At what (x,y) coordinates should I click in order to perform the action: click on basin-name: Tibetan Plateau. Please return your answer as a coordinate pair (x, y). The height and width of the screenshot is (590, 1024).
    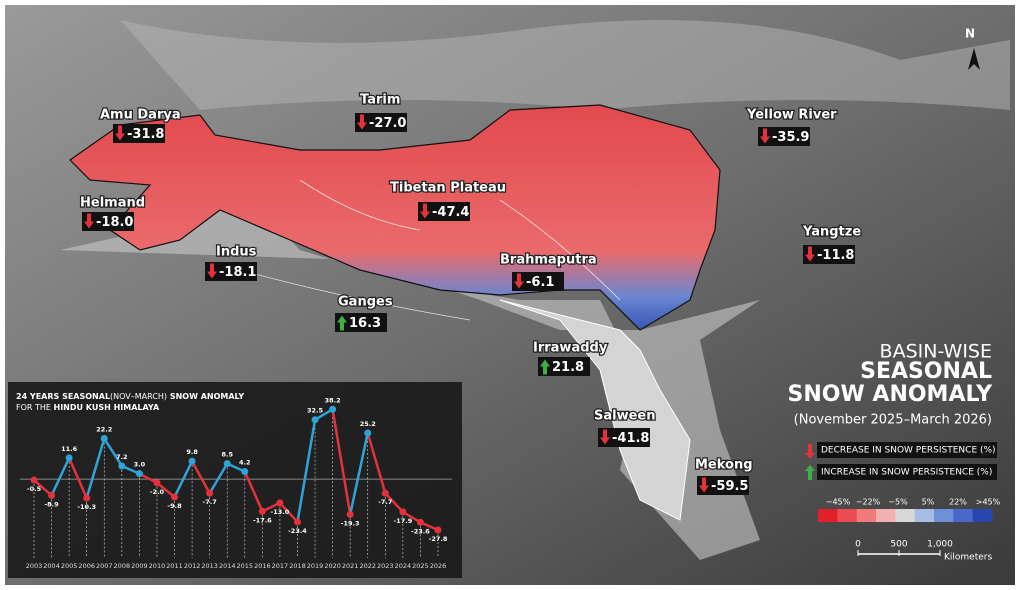
    Looking at the image, I should click on (448, 188).